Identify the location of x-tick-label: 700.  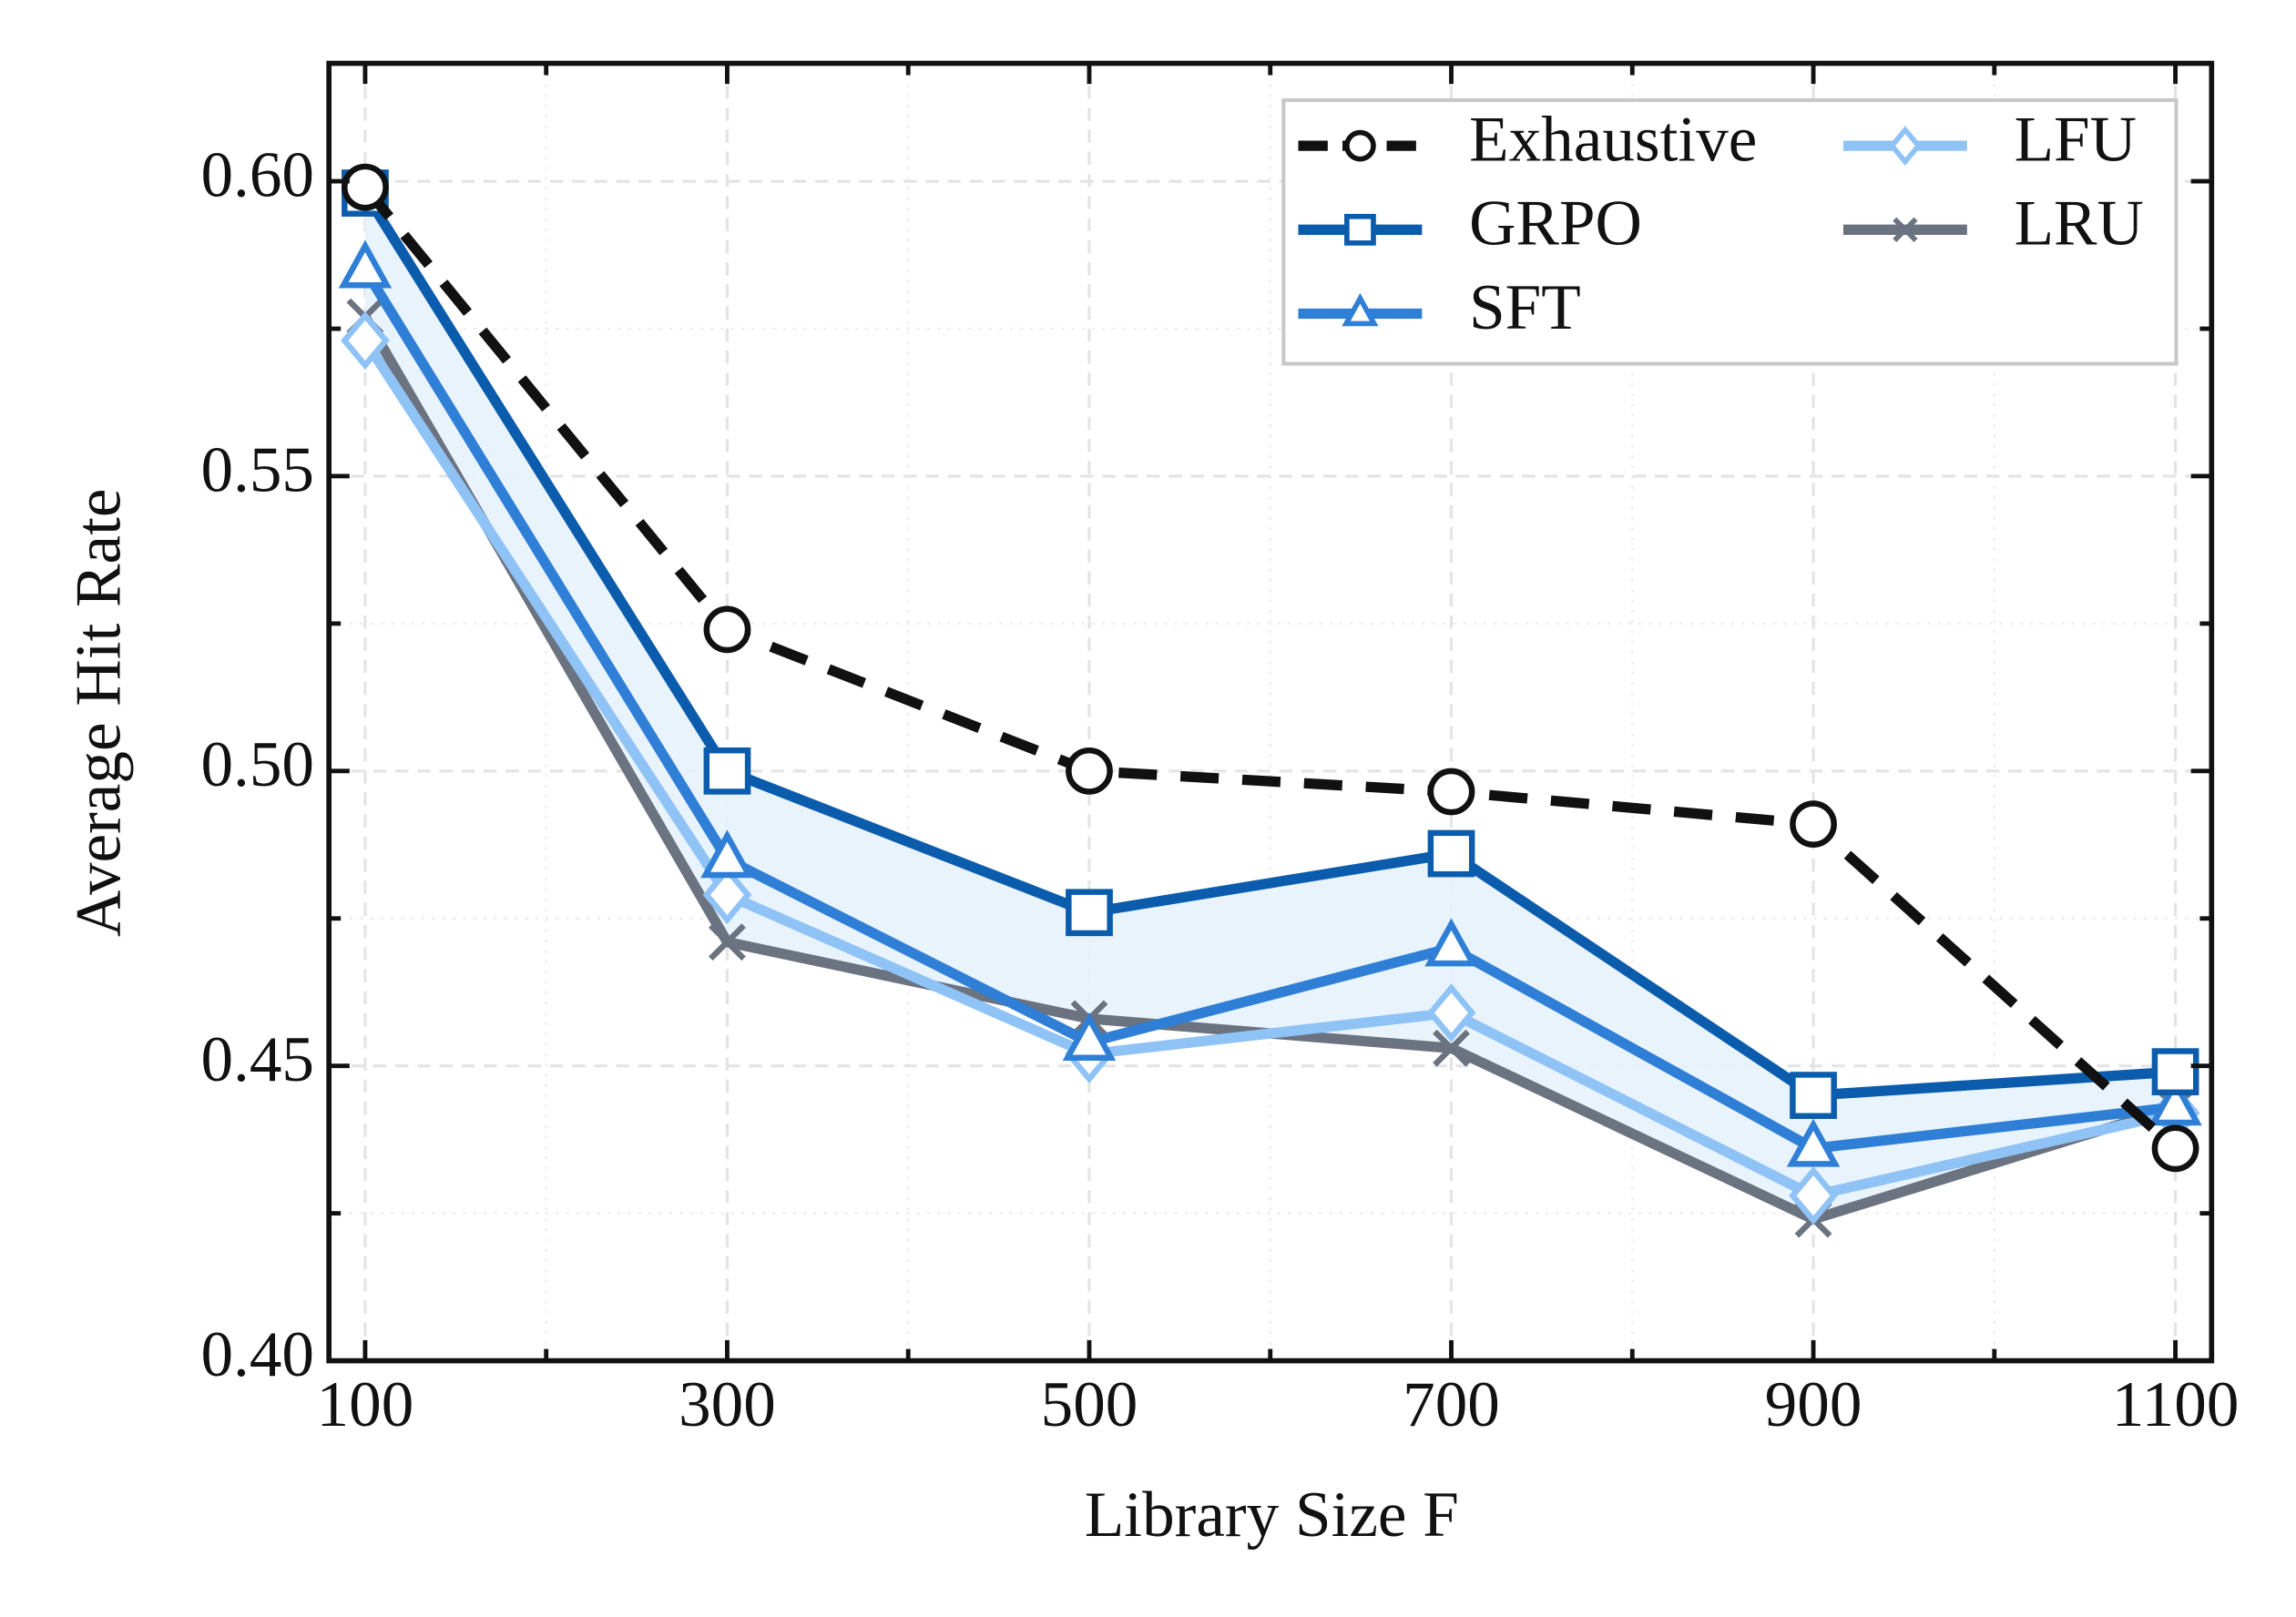
(1451, 1405).